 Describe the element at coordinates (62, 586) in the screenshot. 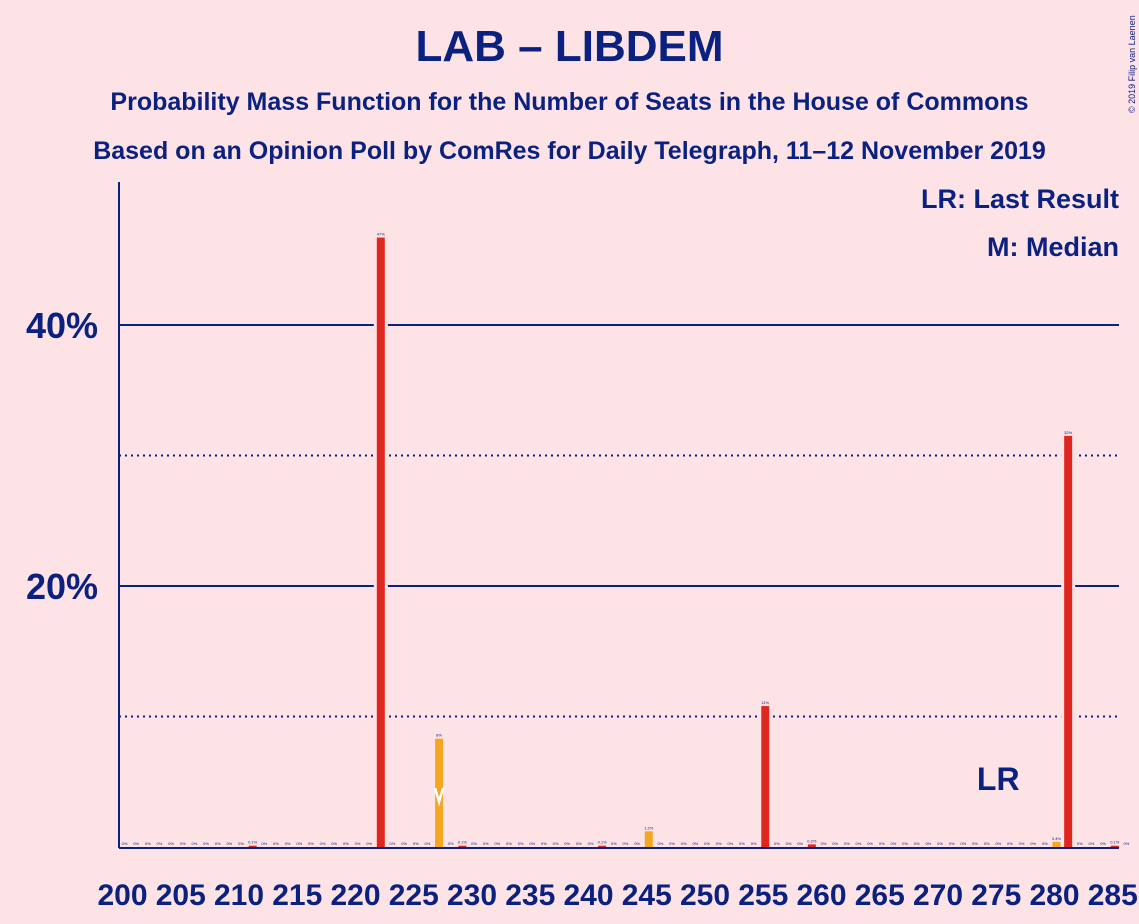

I see `y-tick-label: 20%` at that location.